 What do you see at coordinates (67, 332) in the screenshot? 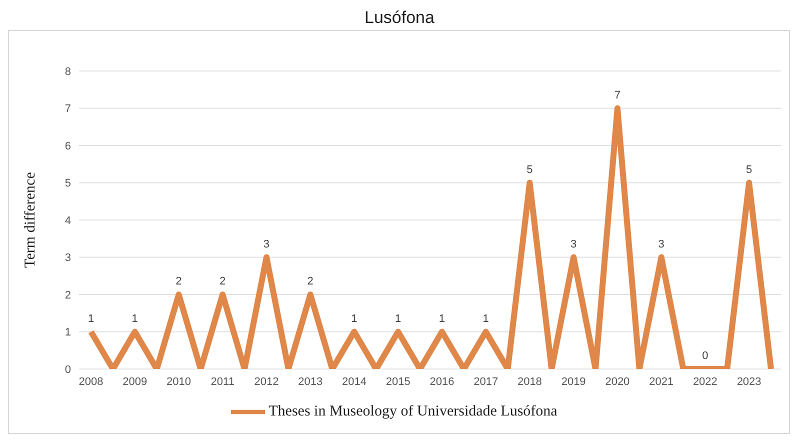
I see `y-tick-label: 1` at bounding box center [67, 332].